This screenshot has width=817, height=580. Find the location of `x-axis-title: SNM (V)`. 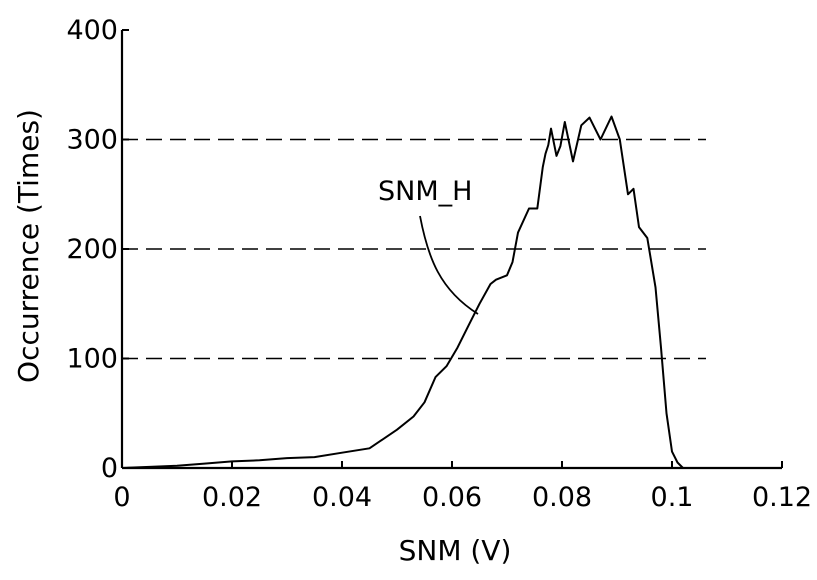

x-axis-title: SNM (V) is located at coordinates (455, 550).